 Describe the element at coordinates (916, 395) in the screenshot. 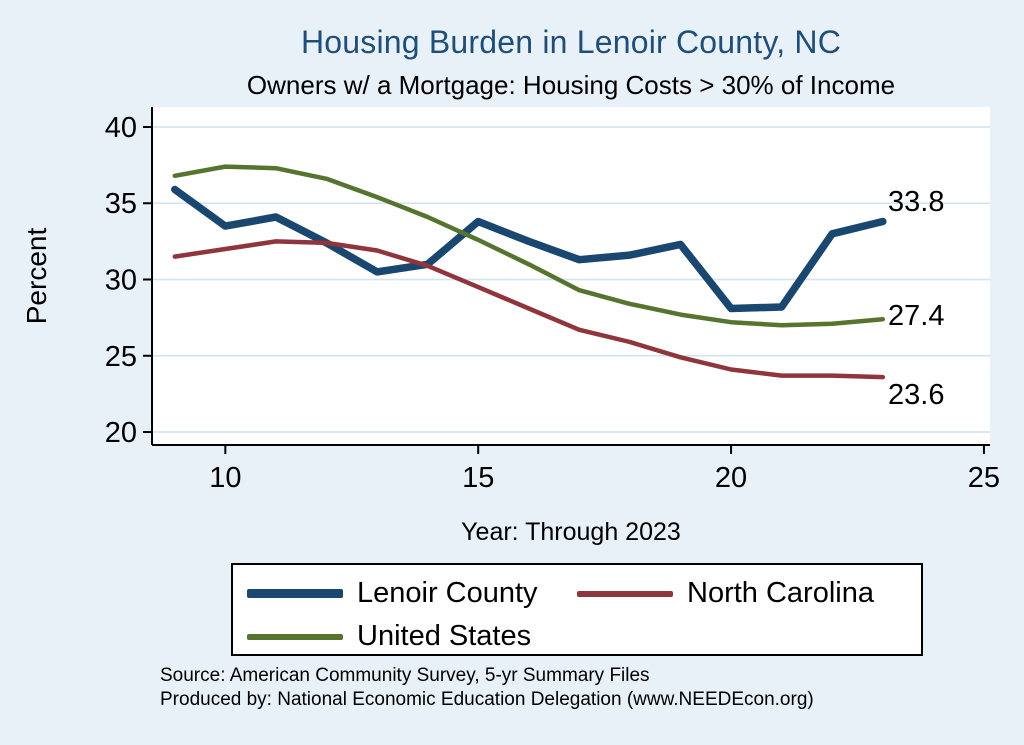

I see `end-value-label-north-carolina: 23.6` at that location.